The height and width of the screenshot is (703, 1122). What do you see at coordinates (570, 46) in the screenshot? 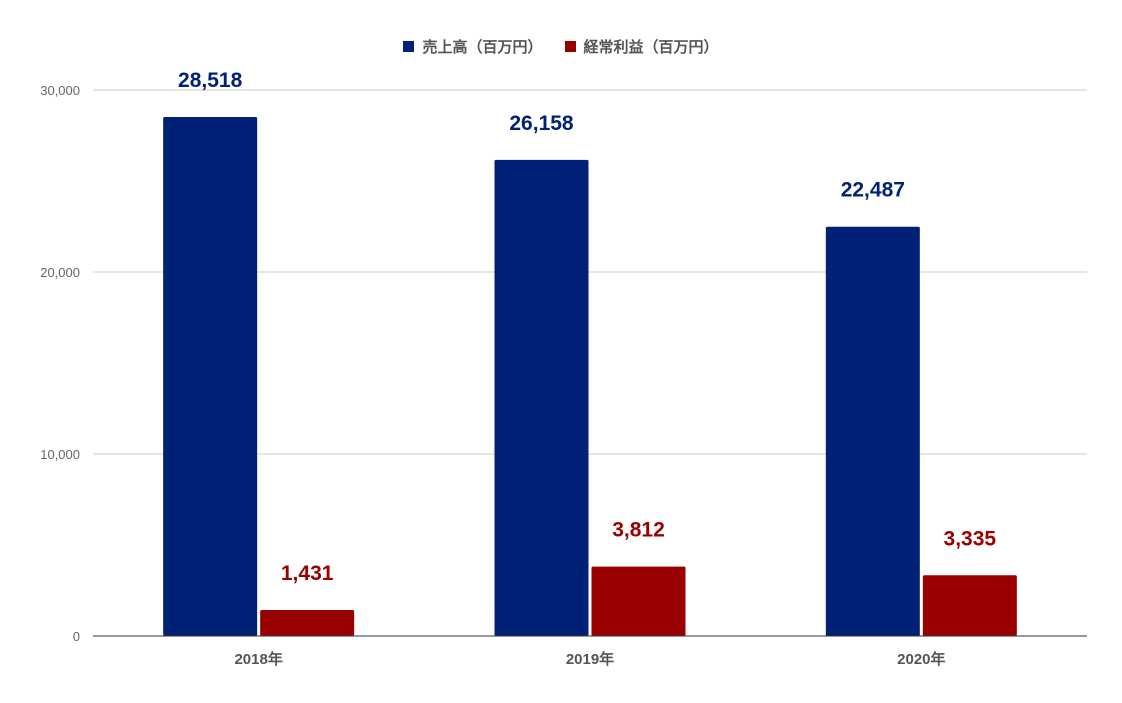
I see `legend-swatch-profit` at bounding box center [570, 46].